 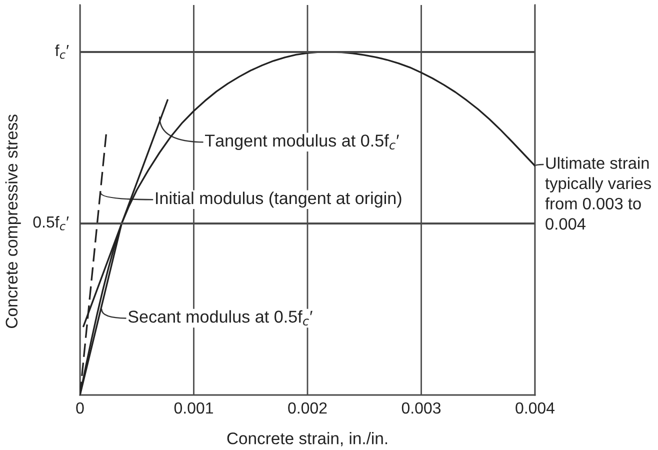 What do you see at coordinates (193, 408) in the screenshot?
I see `x-tick-label: 0.001` at bounding box center [193, 408].